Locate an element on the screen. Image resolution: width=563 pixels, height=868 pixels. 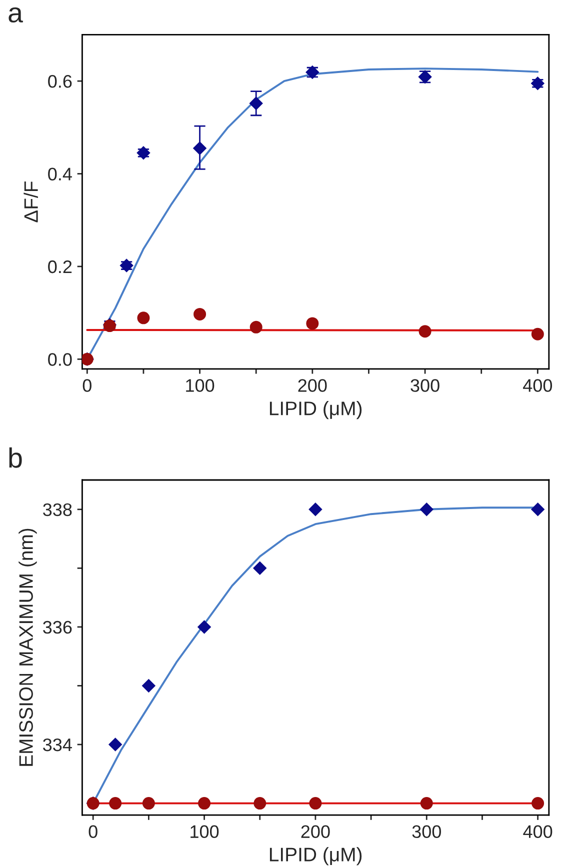
y-tick-label: 334 is located at coordinates (57, 745).